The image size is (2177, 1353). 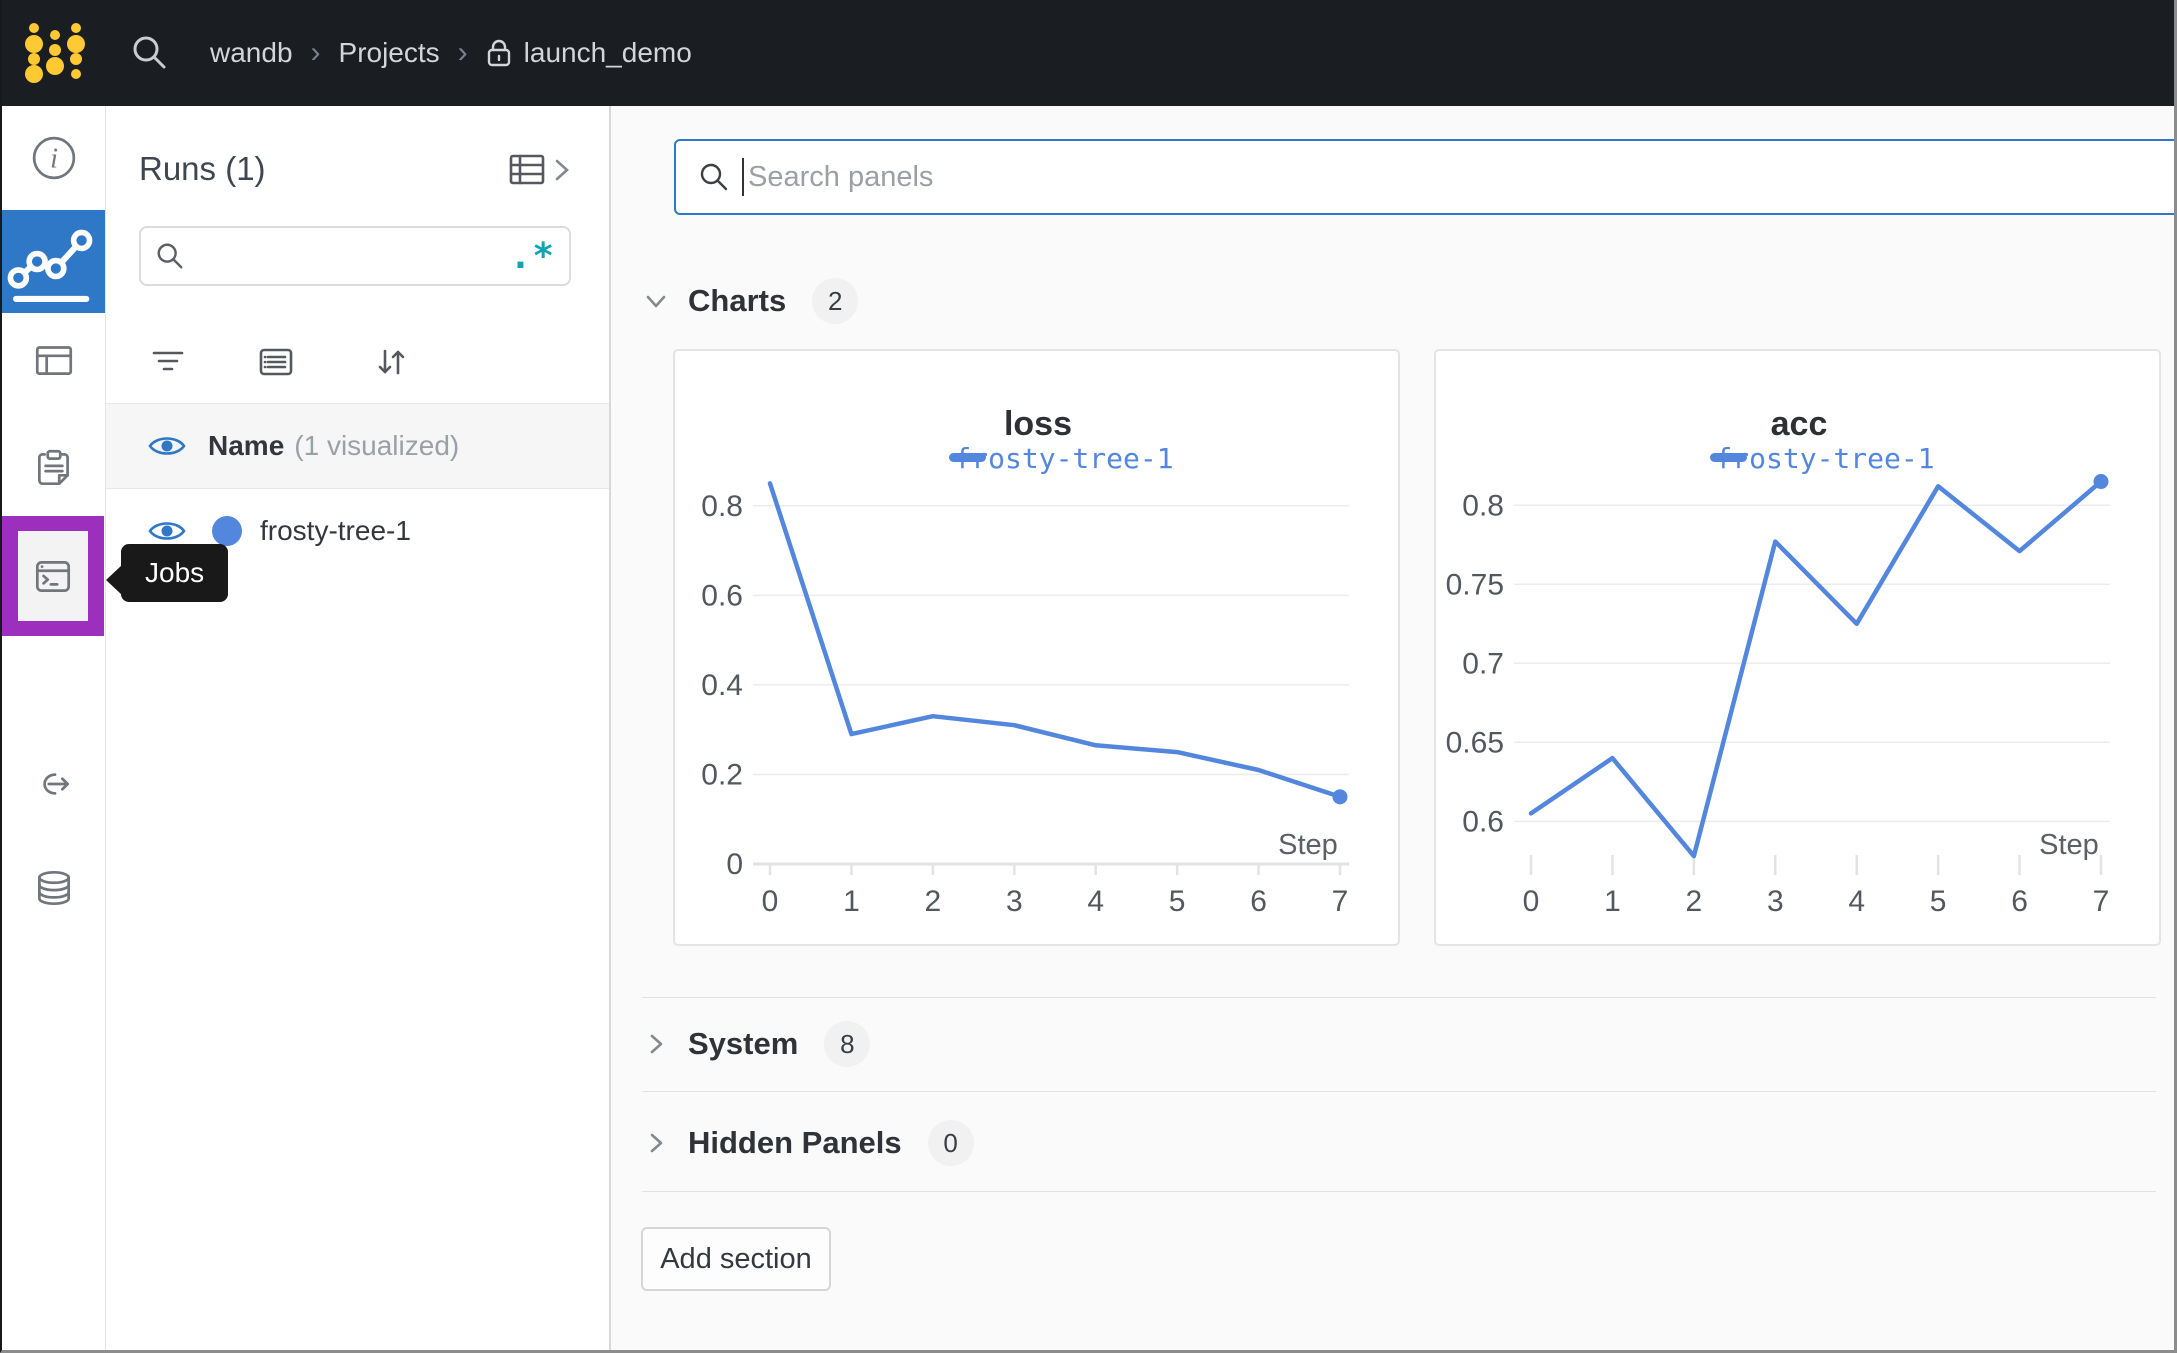 I want to click on line-chart-icon, so click(x=50, y=265).